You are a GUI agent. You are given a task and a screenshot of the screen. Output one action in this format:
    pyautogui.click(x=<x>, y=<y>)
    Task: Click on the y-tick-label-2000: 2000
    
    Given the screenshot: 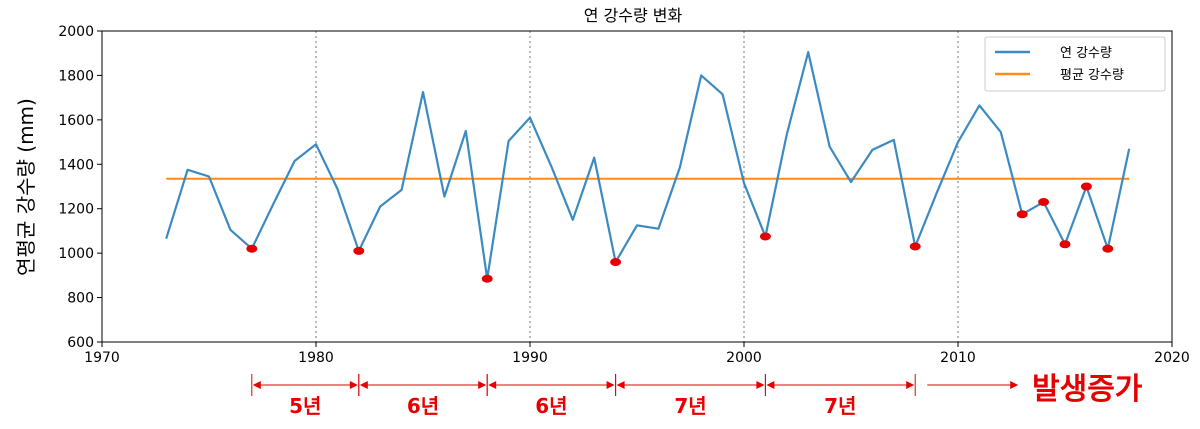 What is the action you would take?
    pyautogui.click(x=76, y=32)
    